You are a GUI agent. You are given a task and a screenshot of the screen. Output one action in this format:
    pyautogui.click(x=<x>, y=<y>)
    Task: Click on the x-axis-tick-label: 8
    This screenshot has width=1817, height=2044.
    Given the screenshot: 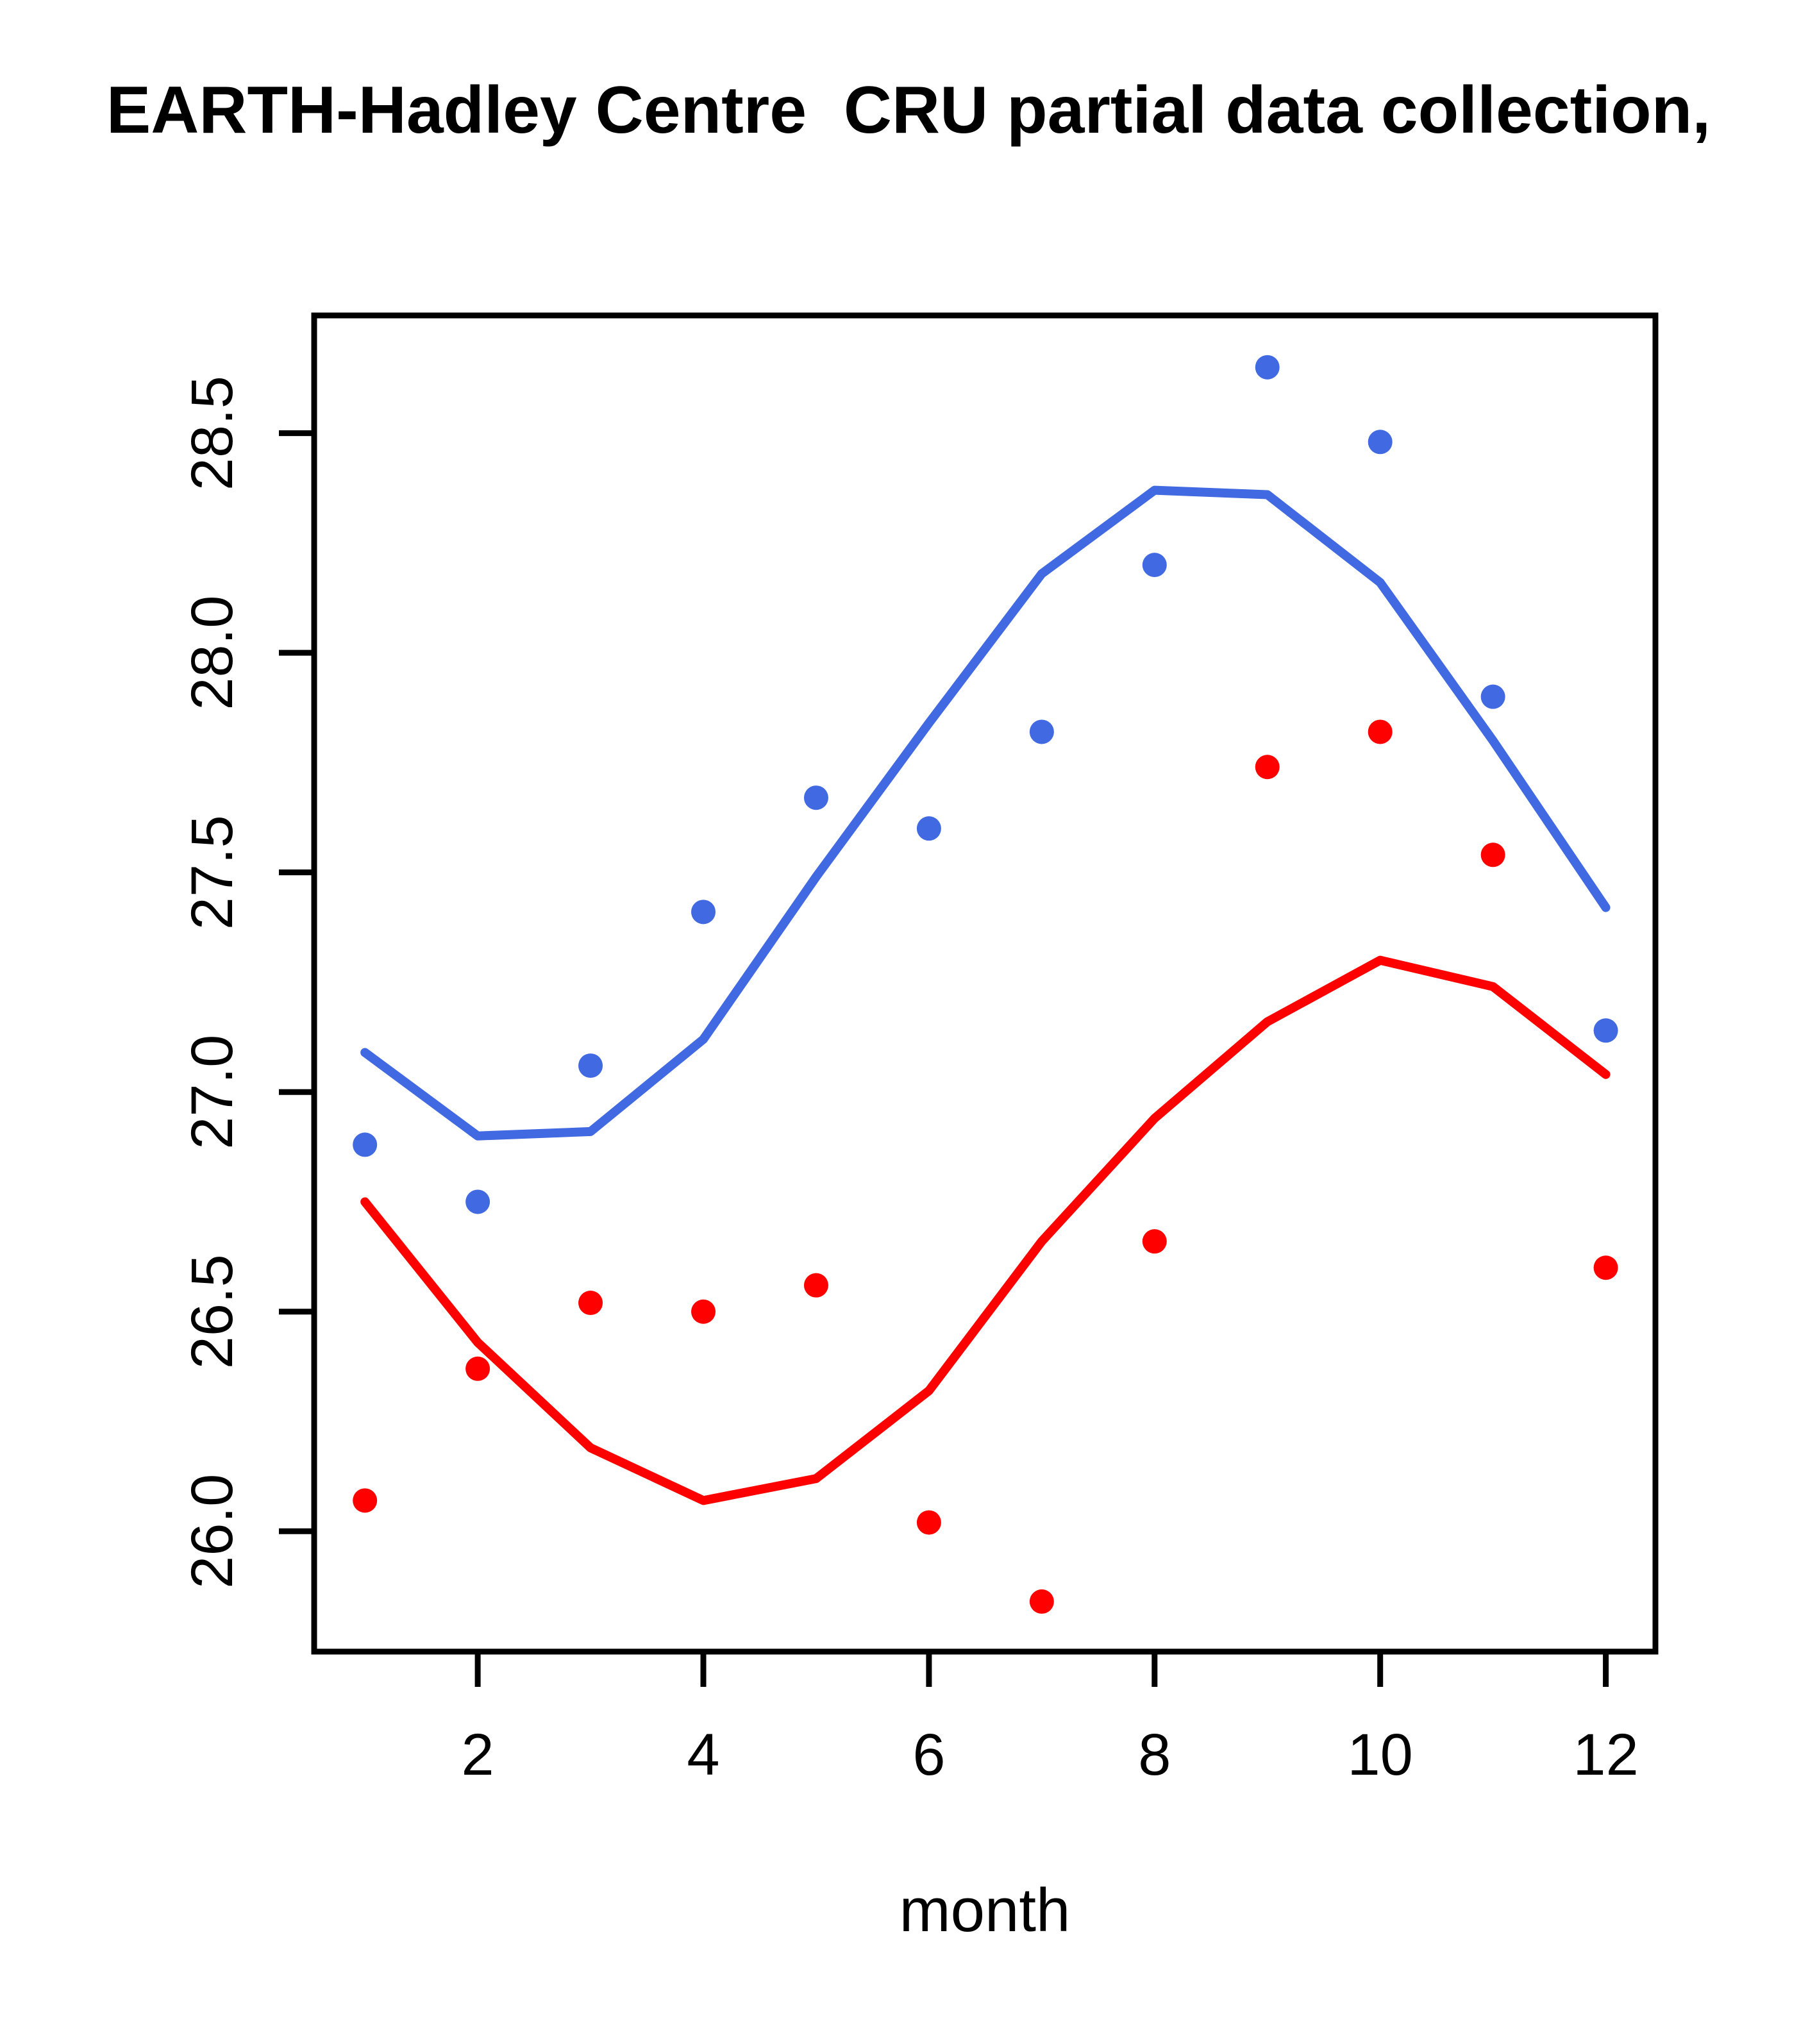 What is the action you would take?
    pyautogui.click(x=1154, y=1755)
    